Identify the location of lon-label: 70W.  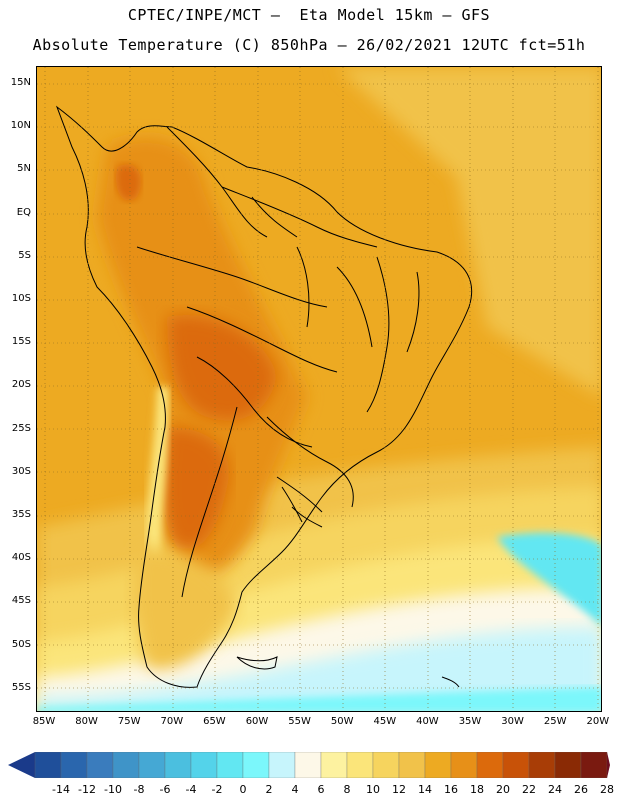
(172, 721).